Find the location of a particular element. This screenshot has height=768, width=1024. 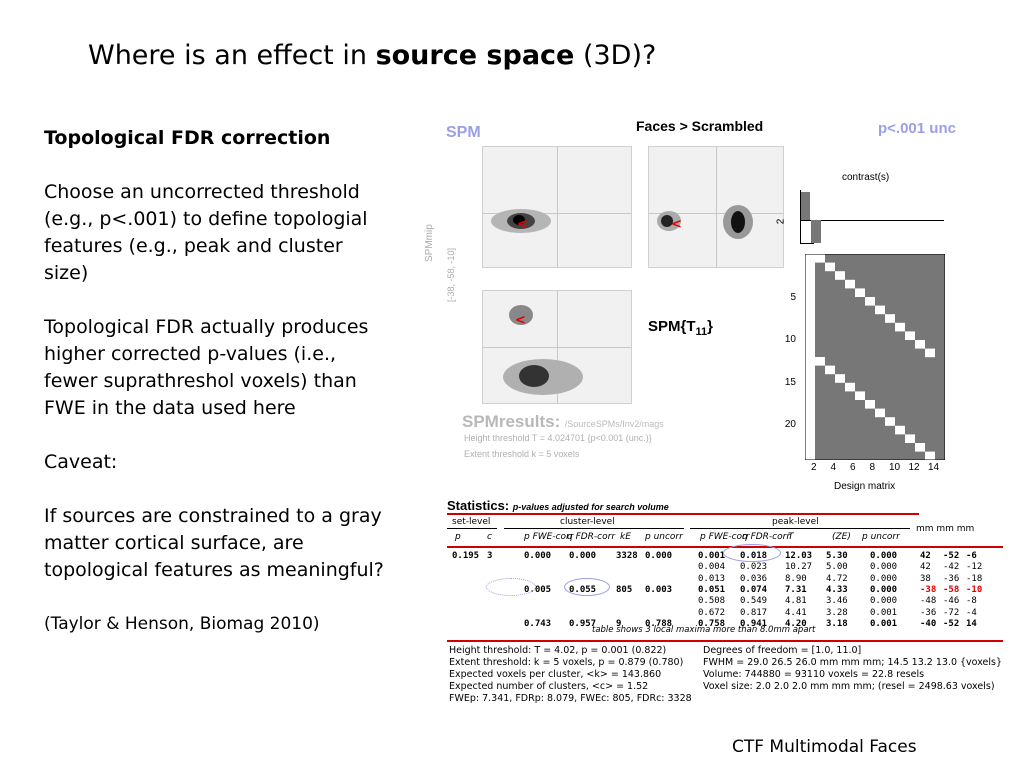

table-cell: 0.672 is located at coordinates (712, 612).